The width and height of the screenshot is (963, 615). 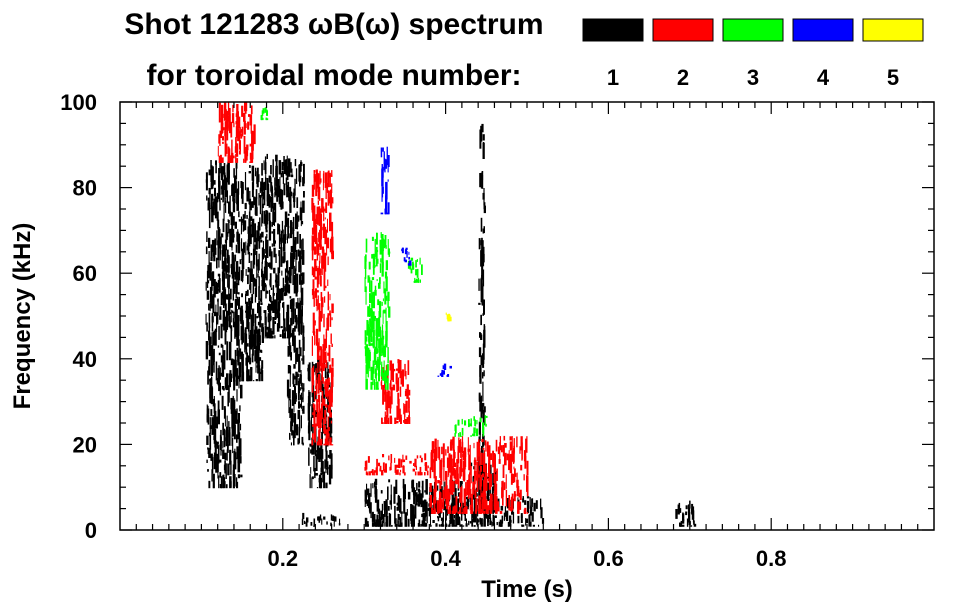 I want to click on legend-label-mode-4: 4, so click(x=823, y=77).